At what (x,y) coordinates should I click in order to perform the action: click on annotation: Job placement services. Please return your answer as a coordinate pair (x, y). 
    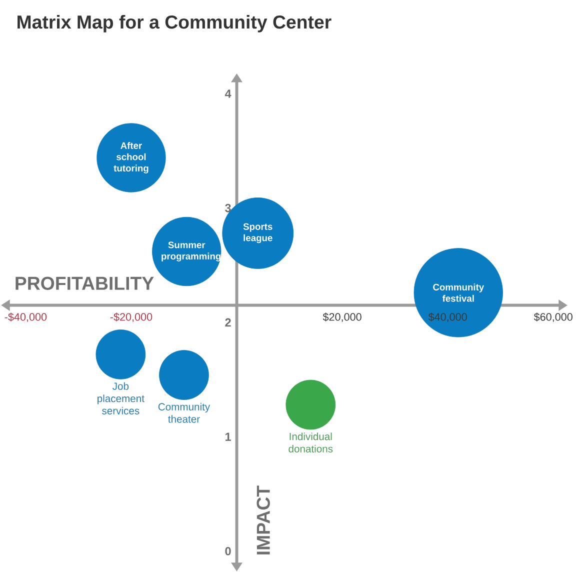
    Looking at the image, I should click on (121, 398).